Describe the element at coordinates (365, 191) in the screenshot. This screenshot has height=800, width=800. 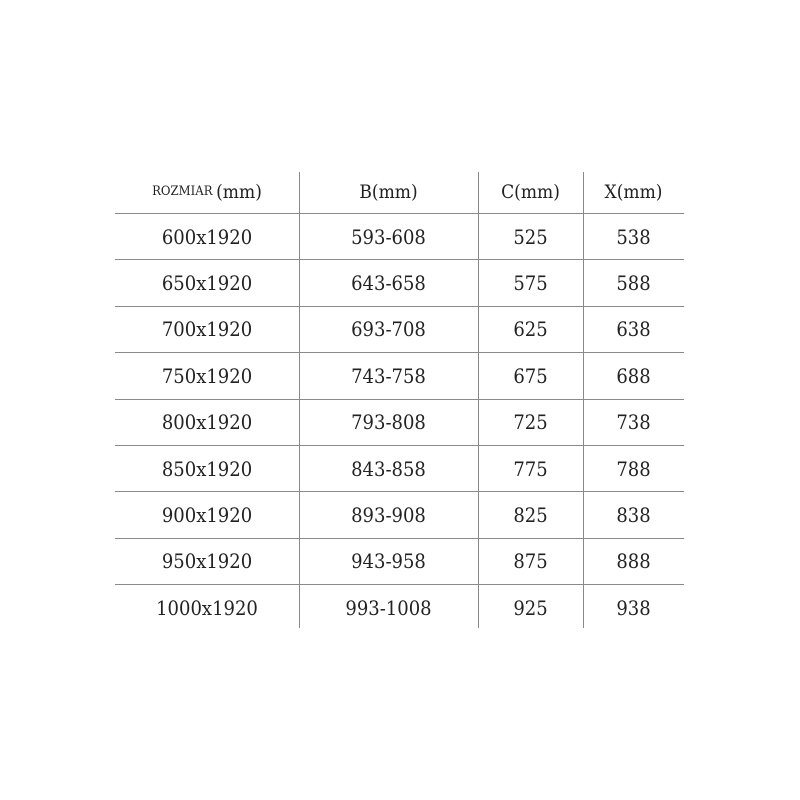
I see `header-label: B` at that location.